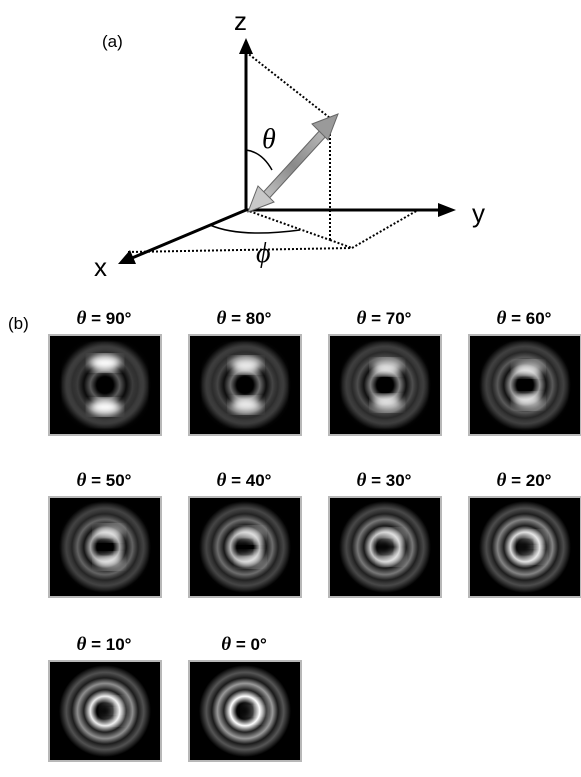  I want to click on theta-value: 30°, so click(398, 480).